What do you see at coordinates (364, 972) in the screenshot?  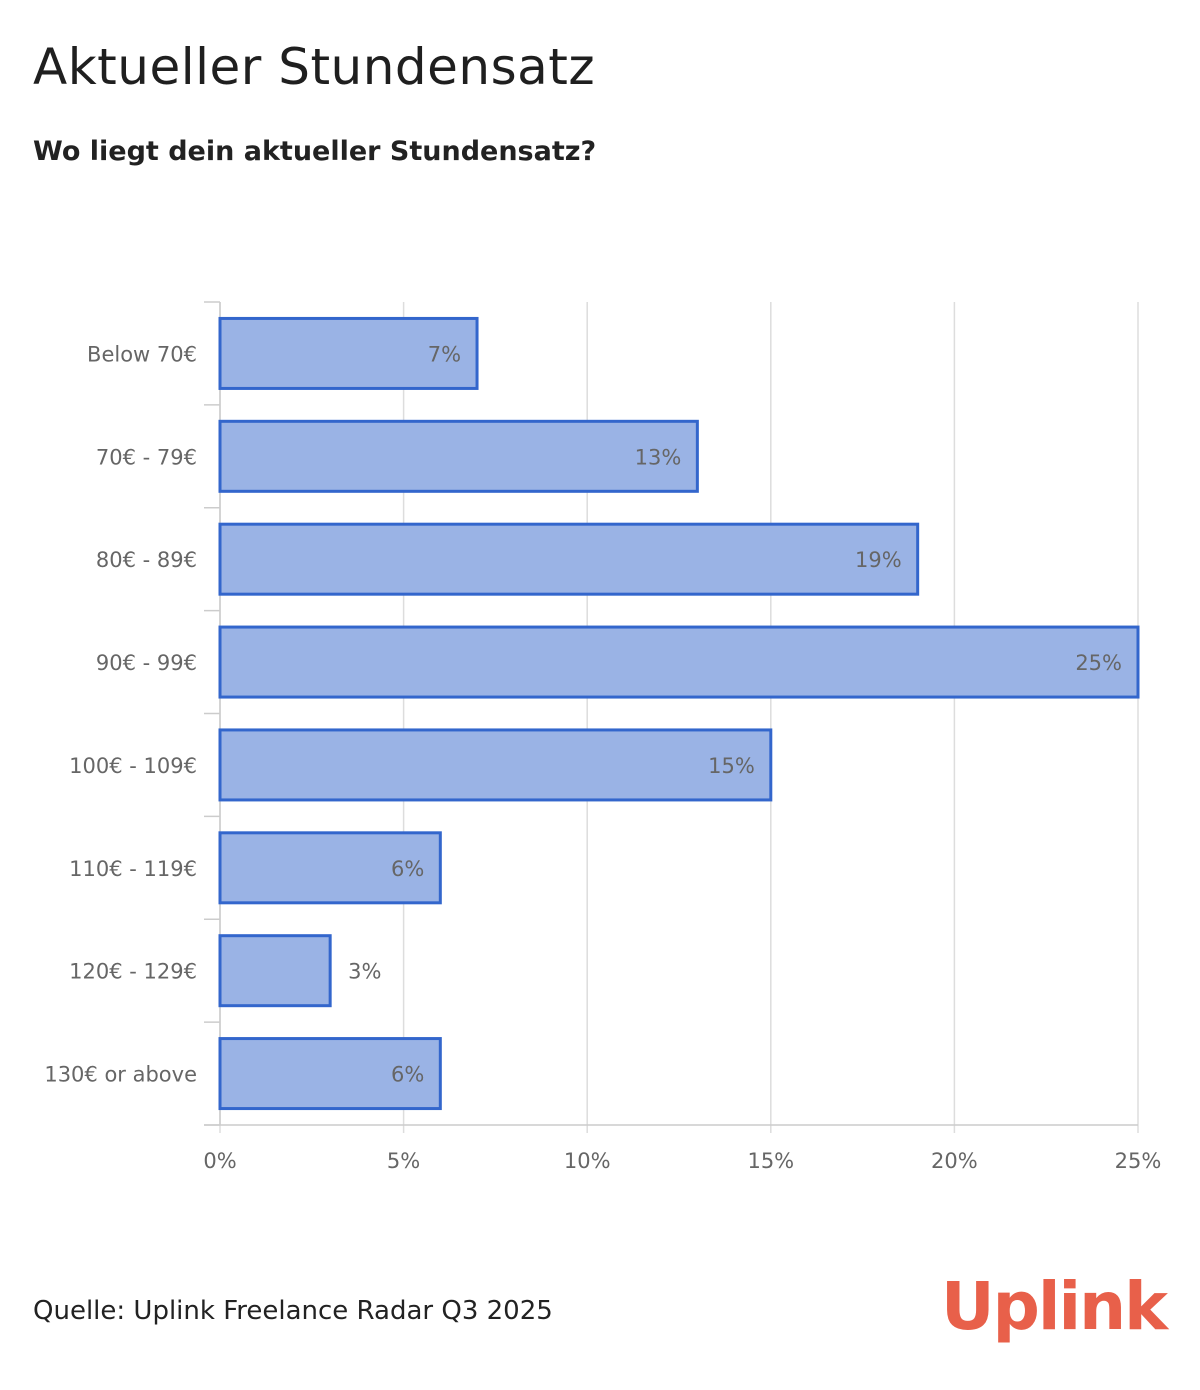 I see `data-label: 3%` at bounding box center [364, 972].